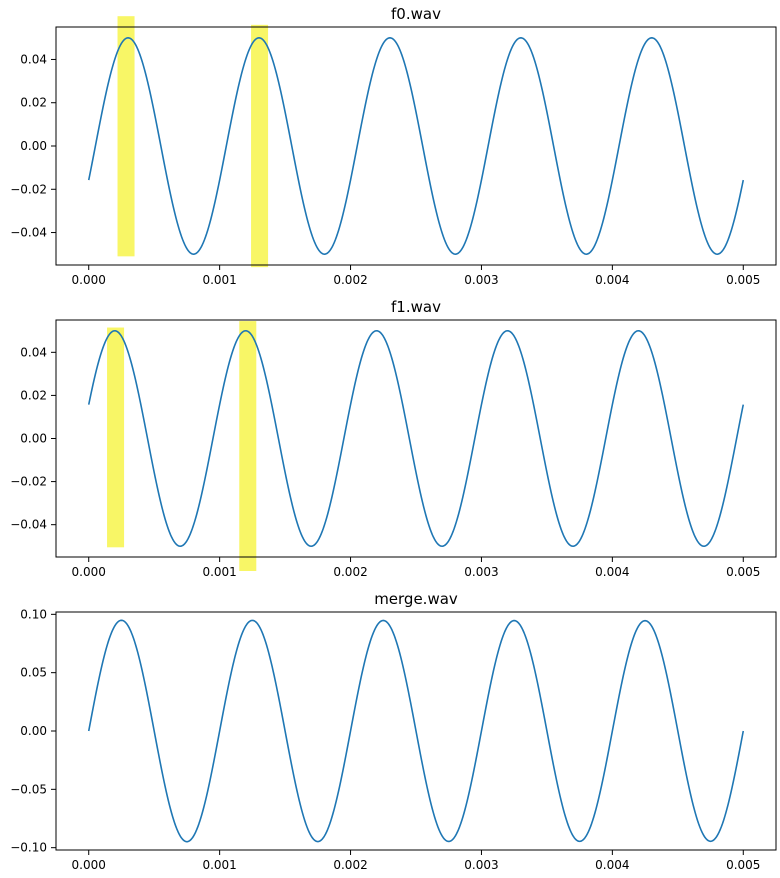  Describe the element at coordinates (743, 865) in the screenshot. I see `merge-wav-x-tick-label: 0.005` at that location.